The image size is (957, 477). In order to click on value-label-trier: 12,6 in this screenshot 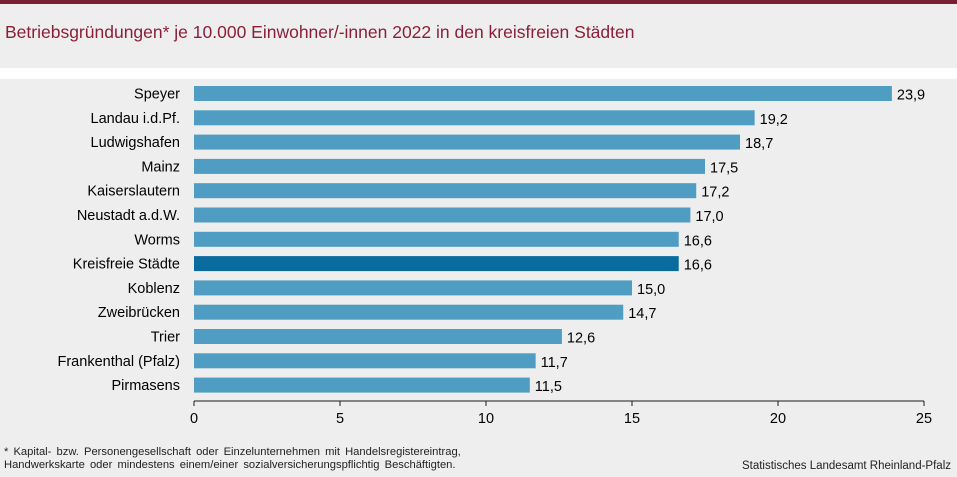, I will do `click(581, 339)`.